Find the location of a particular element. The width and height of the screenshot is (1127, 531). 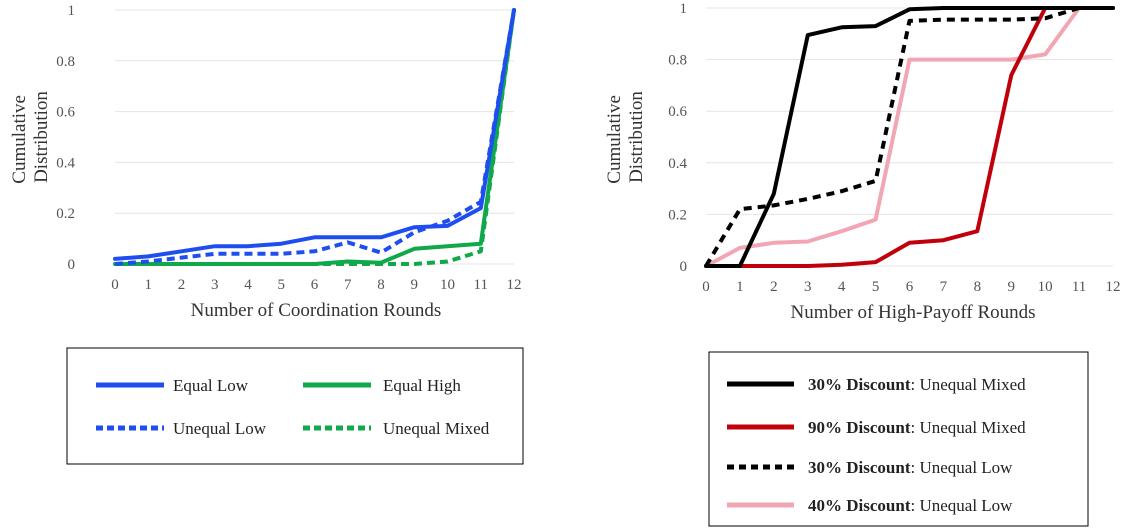

right-chart-y-axis-label-line1: Cumulative is located at coordinates (614, 139).